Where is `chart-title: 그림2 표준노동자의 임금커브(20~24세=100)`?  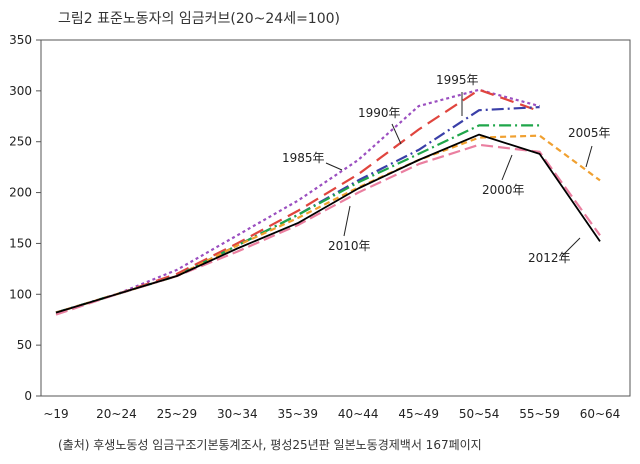
chart-title: 그림2 표준노동자의 임금커브(20~24세=100) is located at coordinates (199, 19).